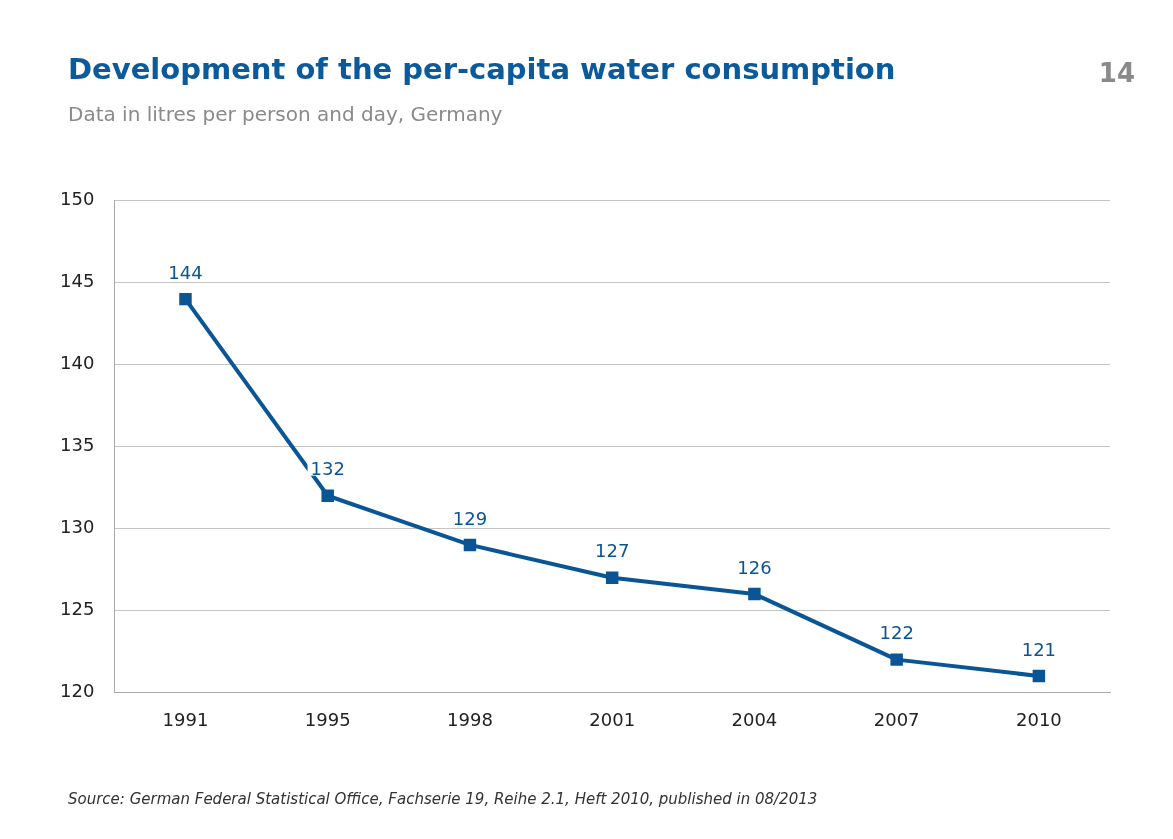  What do you see at coordinates (1038, 719) in the screenshot?
I see `x-tick-label: 2010` at bounding box center [1038, 719].